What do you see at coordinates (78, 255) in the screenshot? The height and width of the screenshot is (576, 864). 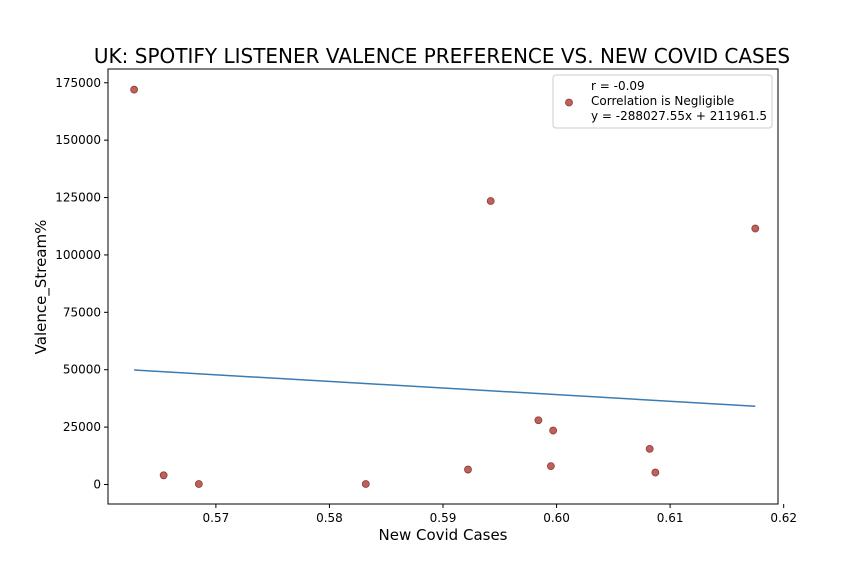 I see `y-tick-label: 100000` at bounding box center [78, 255].